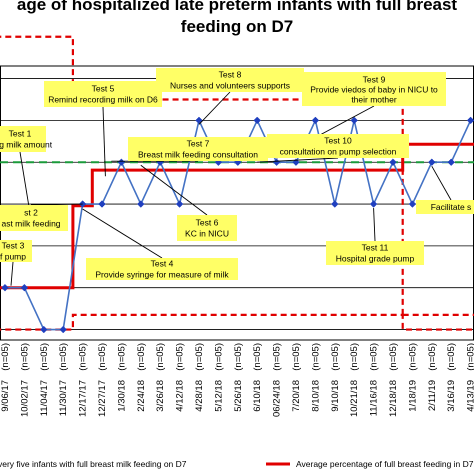  What do you see at coordinates (24, 398) in the screenshot?
I see `tick-label-date-1: 10/02/17` at bounding box center [24, 398].